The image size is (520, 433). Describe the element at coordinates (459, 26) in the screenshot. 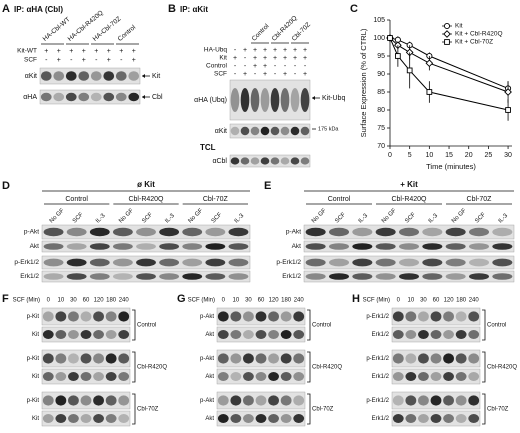

I see `legend-label: Kit` at that location.